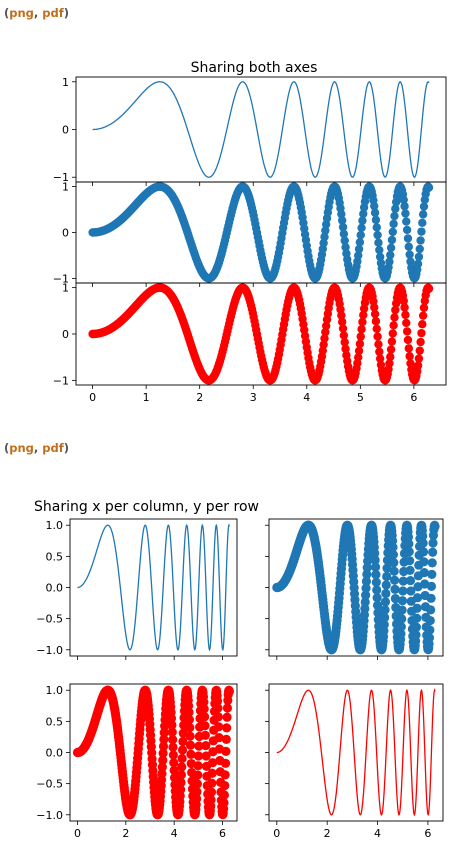 This screenshot has width=470, height=850. I want to click on y-tick-label: 0.5, so click(55, 556).